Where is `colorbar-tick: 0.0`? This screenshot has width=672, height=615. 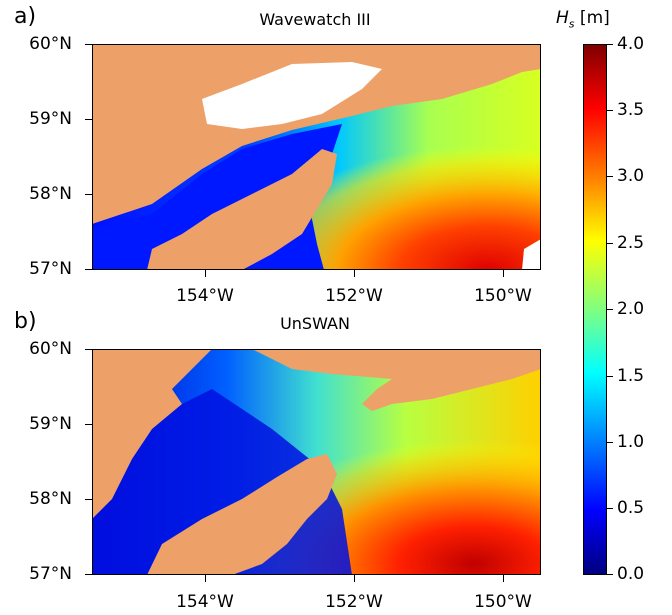 colorbar-tick: 0.0 is located at coordinates (631, 574).